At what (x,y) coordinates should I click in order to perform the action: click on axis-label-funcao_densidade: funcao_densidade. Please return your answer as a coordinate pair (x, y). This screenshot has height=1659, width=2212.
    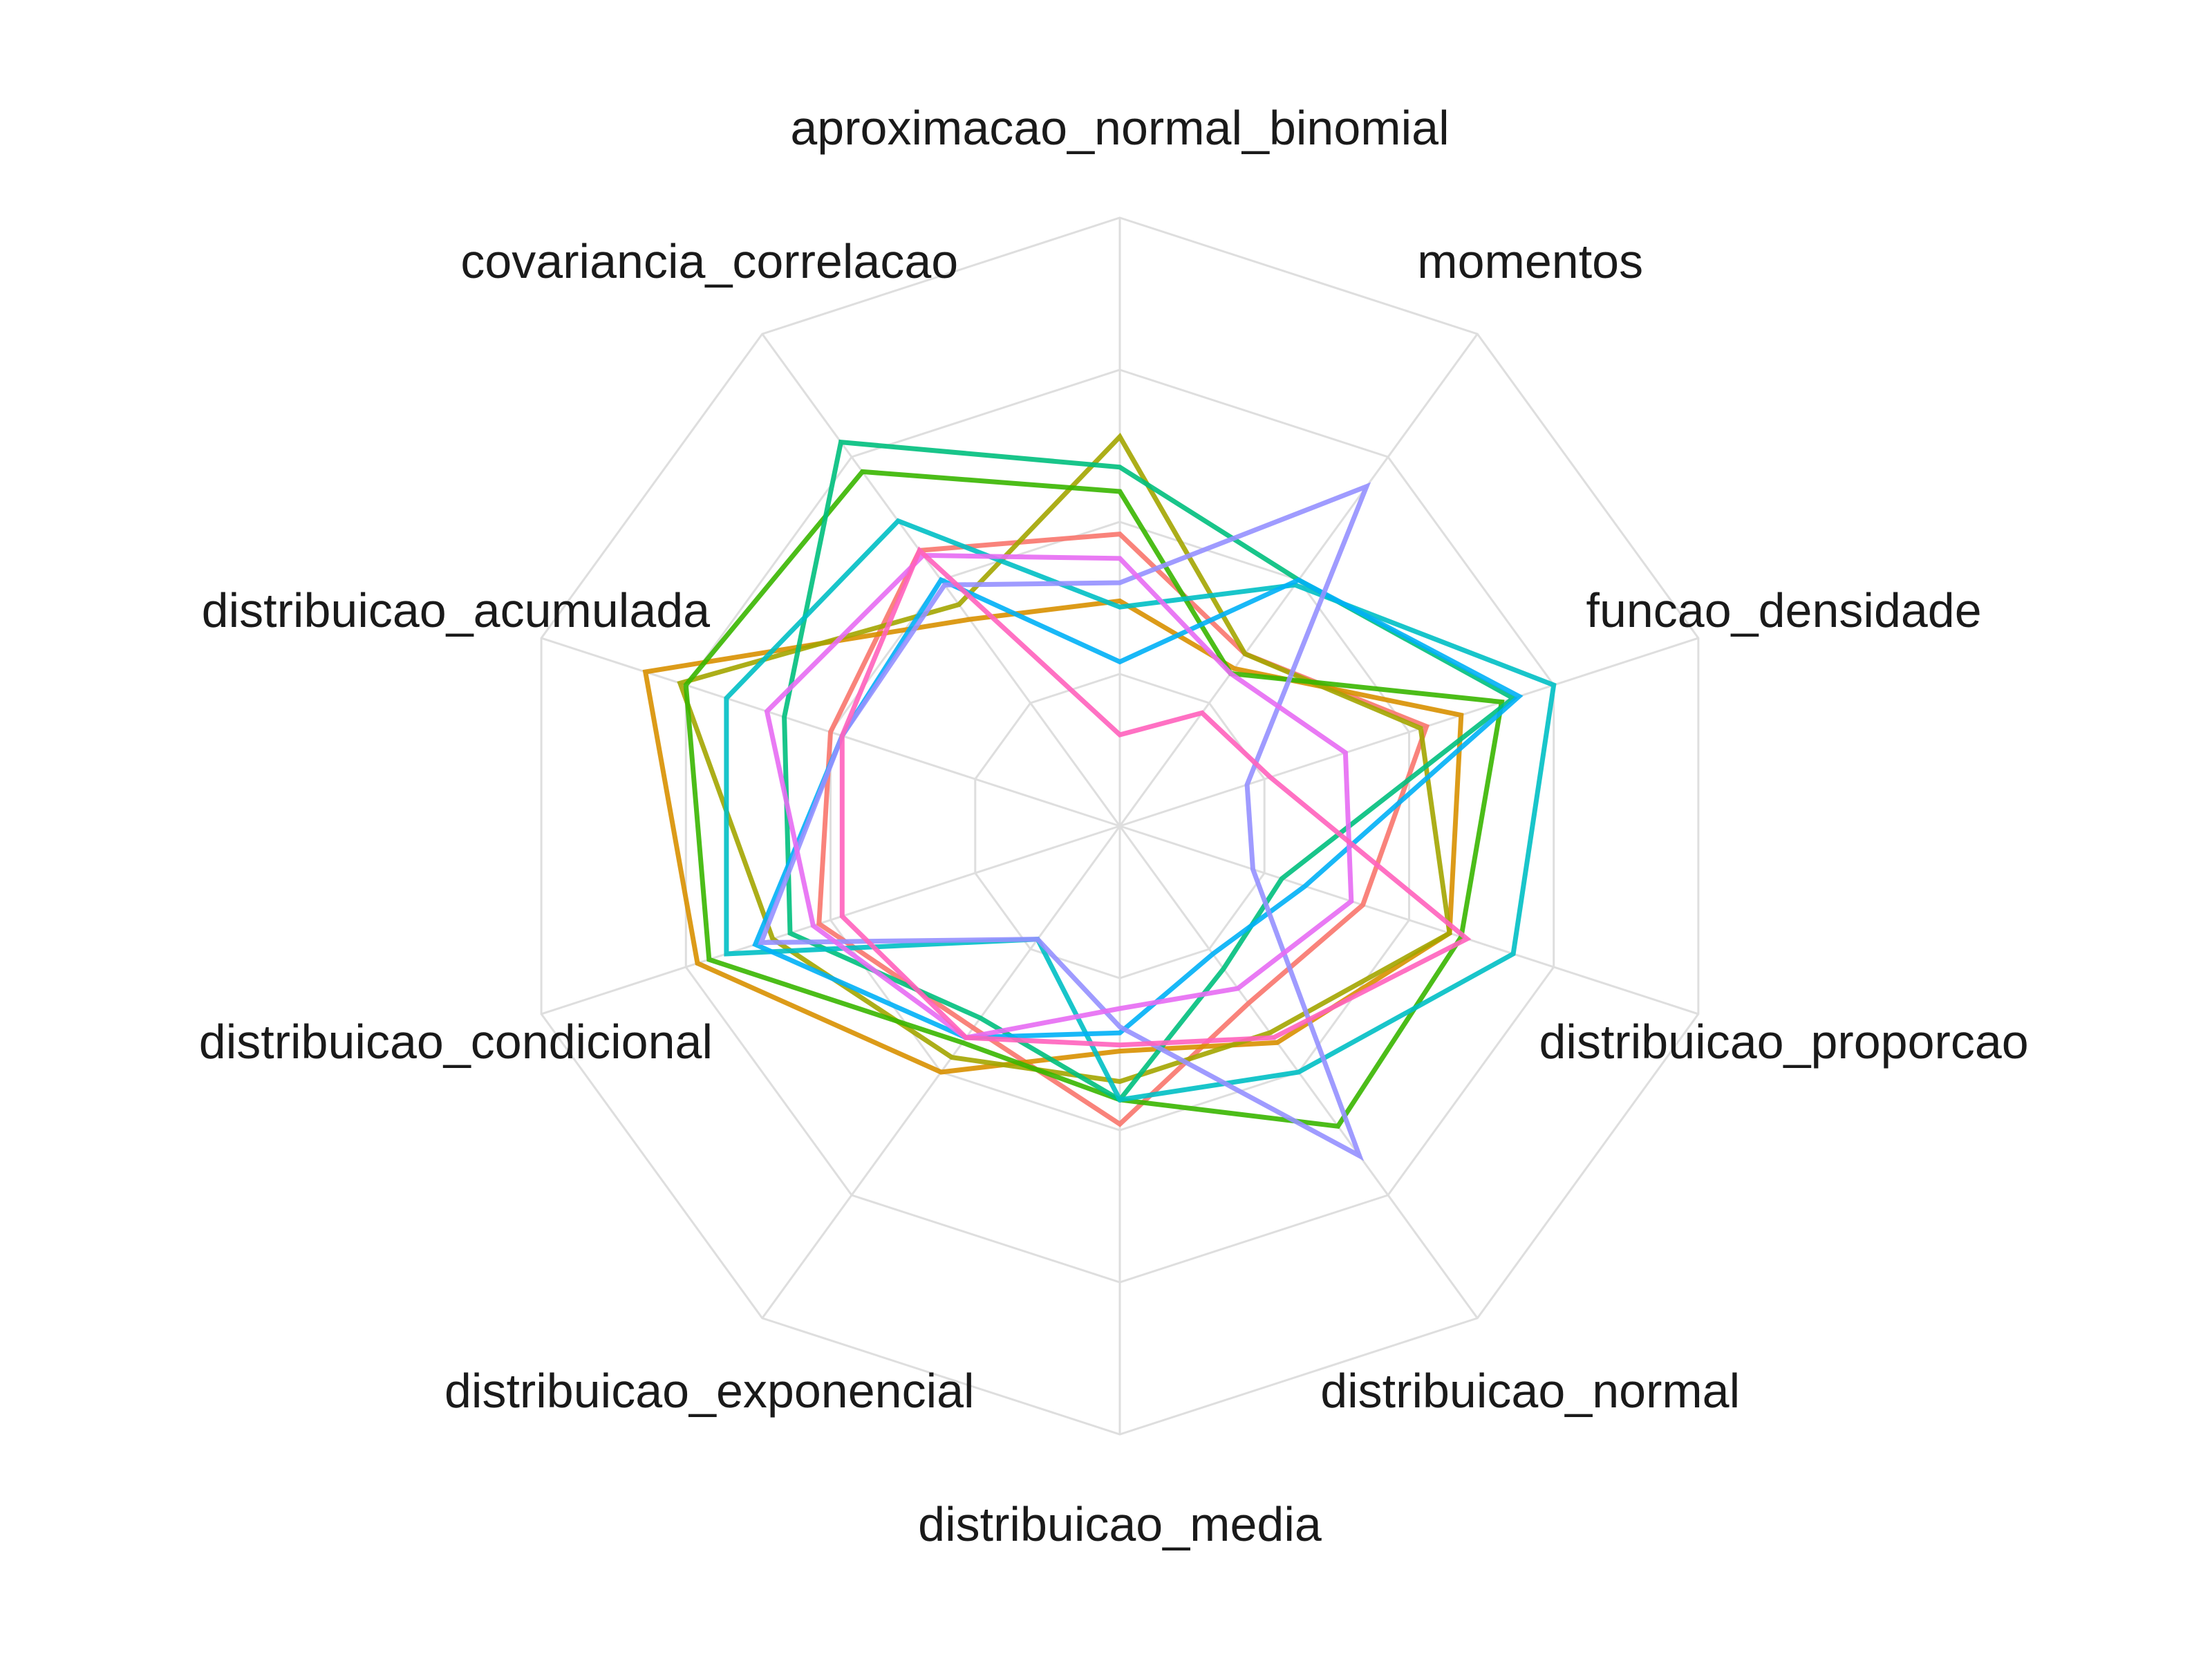
    Looking at the image, I should click on (1784, 610).